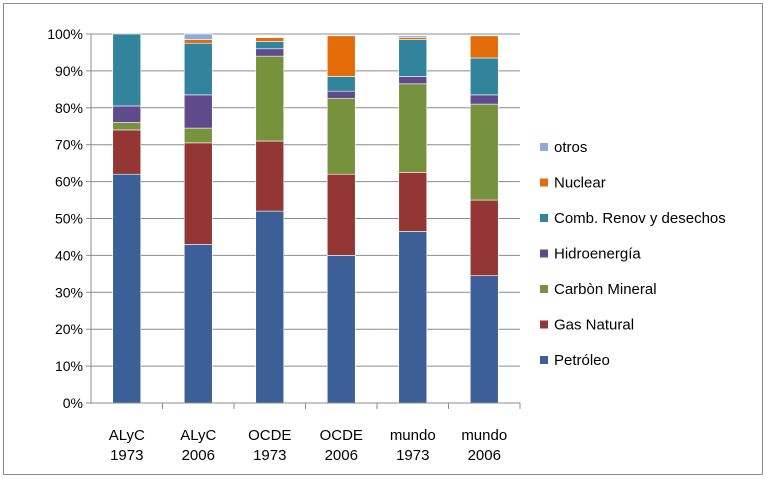 The image size is (768, 479). What do you see at coordinates (69, 255) in the screenshot?
I see `y-tick-label: 40%` at bounding box center [69, 255].